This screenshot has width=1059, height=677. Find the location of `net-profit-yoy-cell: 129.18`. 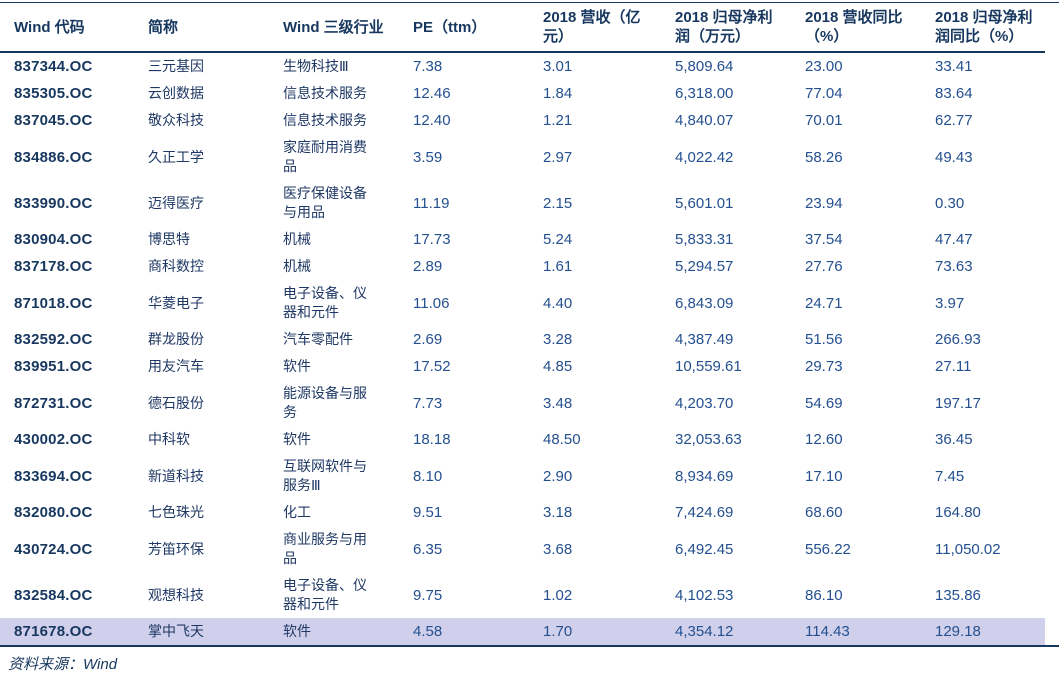

net-profit-yoy-cell: 129.18 is located at coordinates (958, 631).